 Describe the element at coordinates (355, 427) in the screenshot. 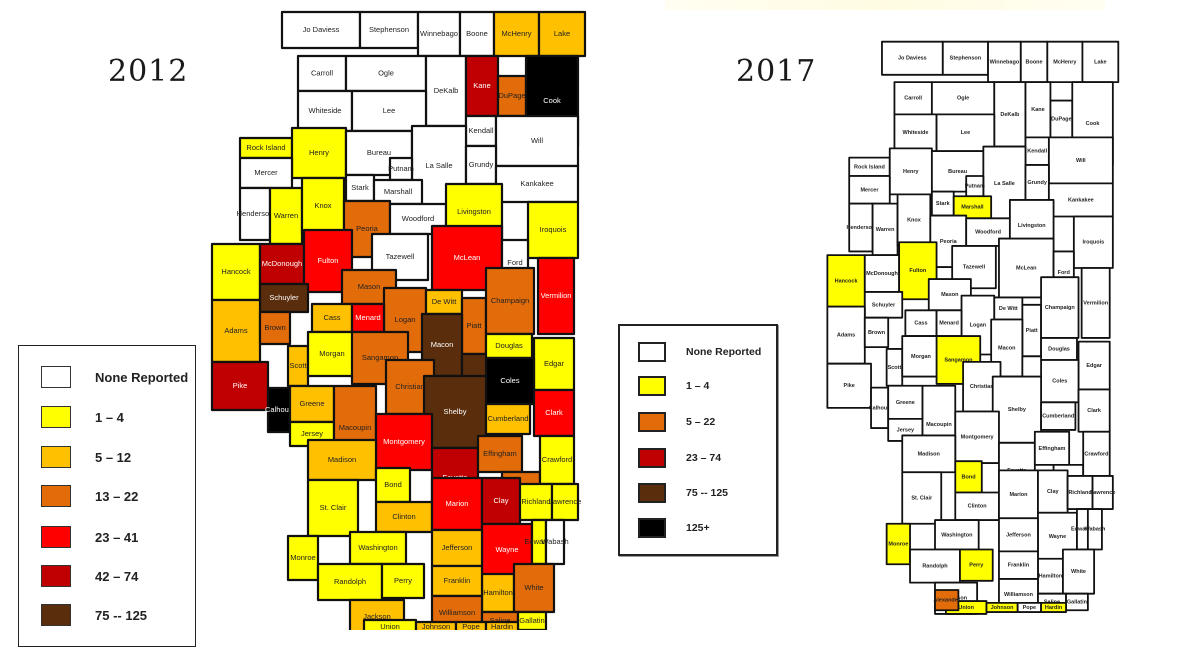

I see `county-label: Macoupin` at that location.